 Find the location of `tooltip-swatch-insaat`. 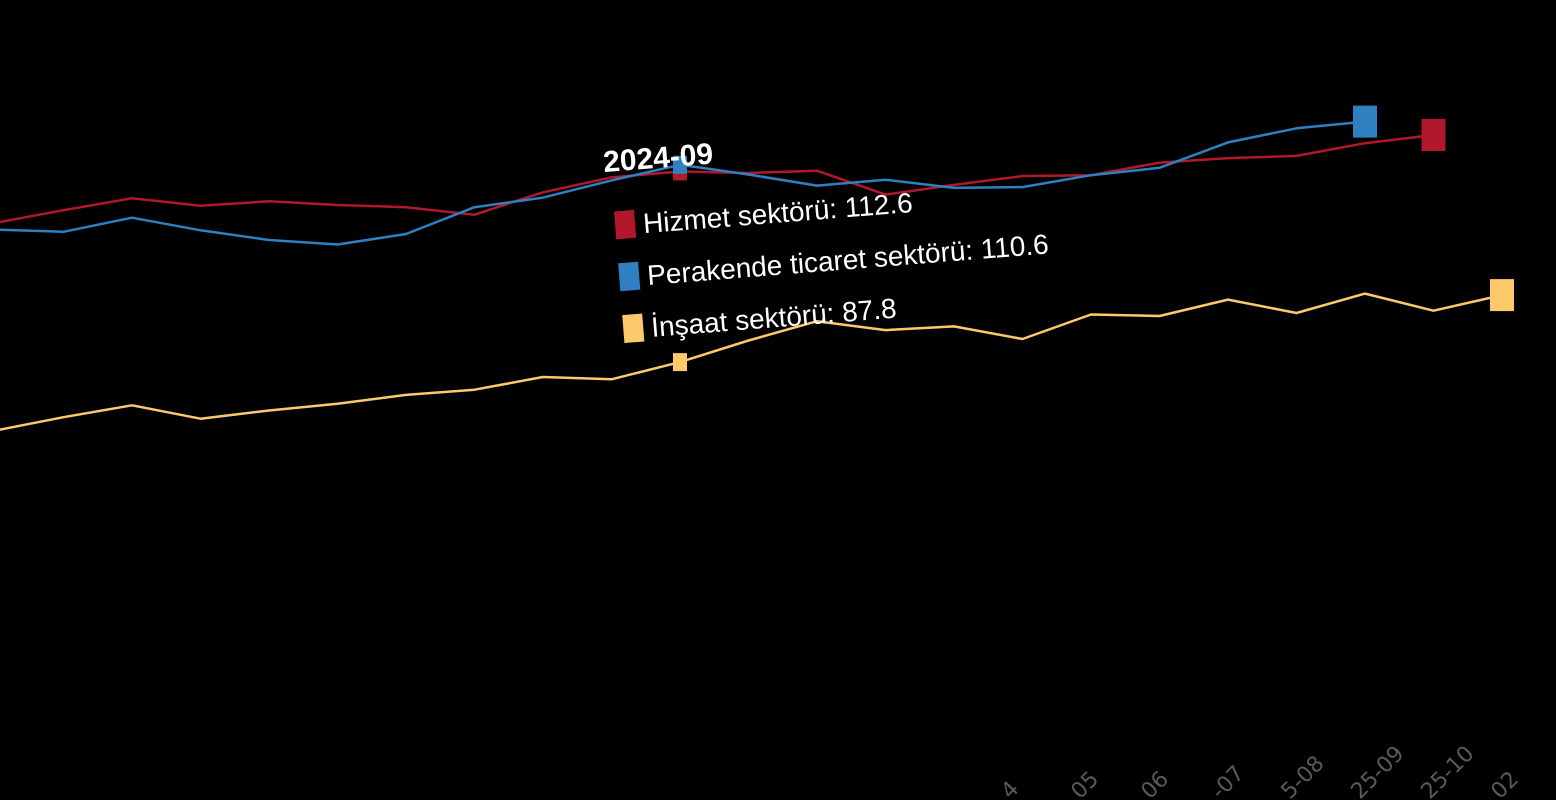

tooltip-swatch-insaat is located at coordinates (633, 328).